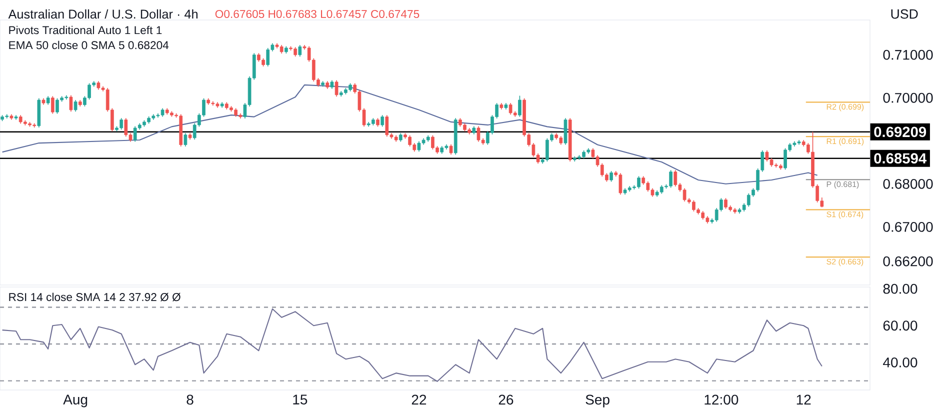 This screenshot has width=936, height=412. I want to click on x-tick-label: Sep, so click(598, 401).